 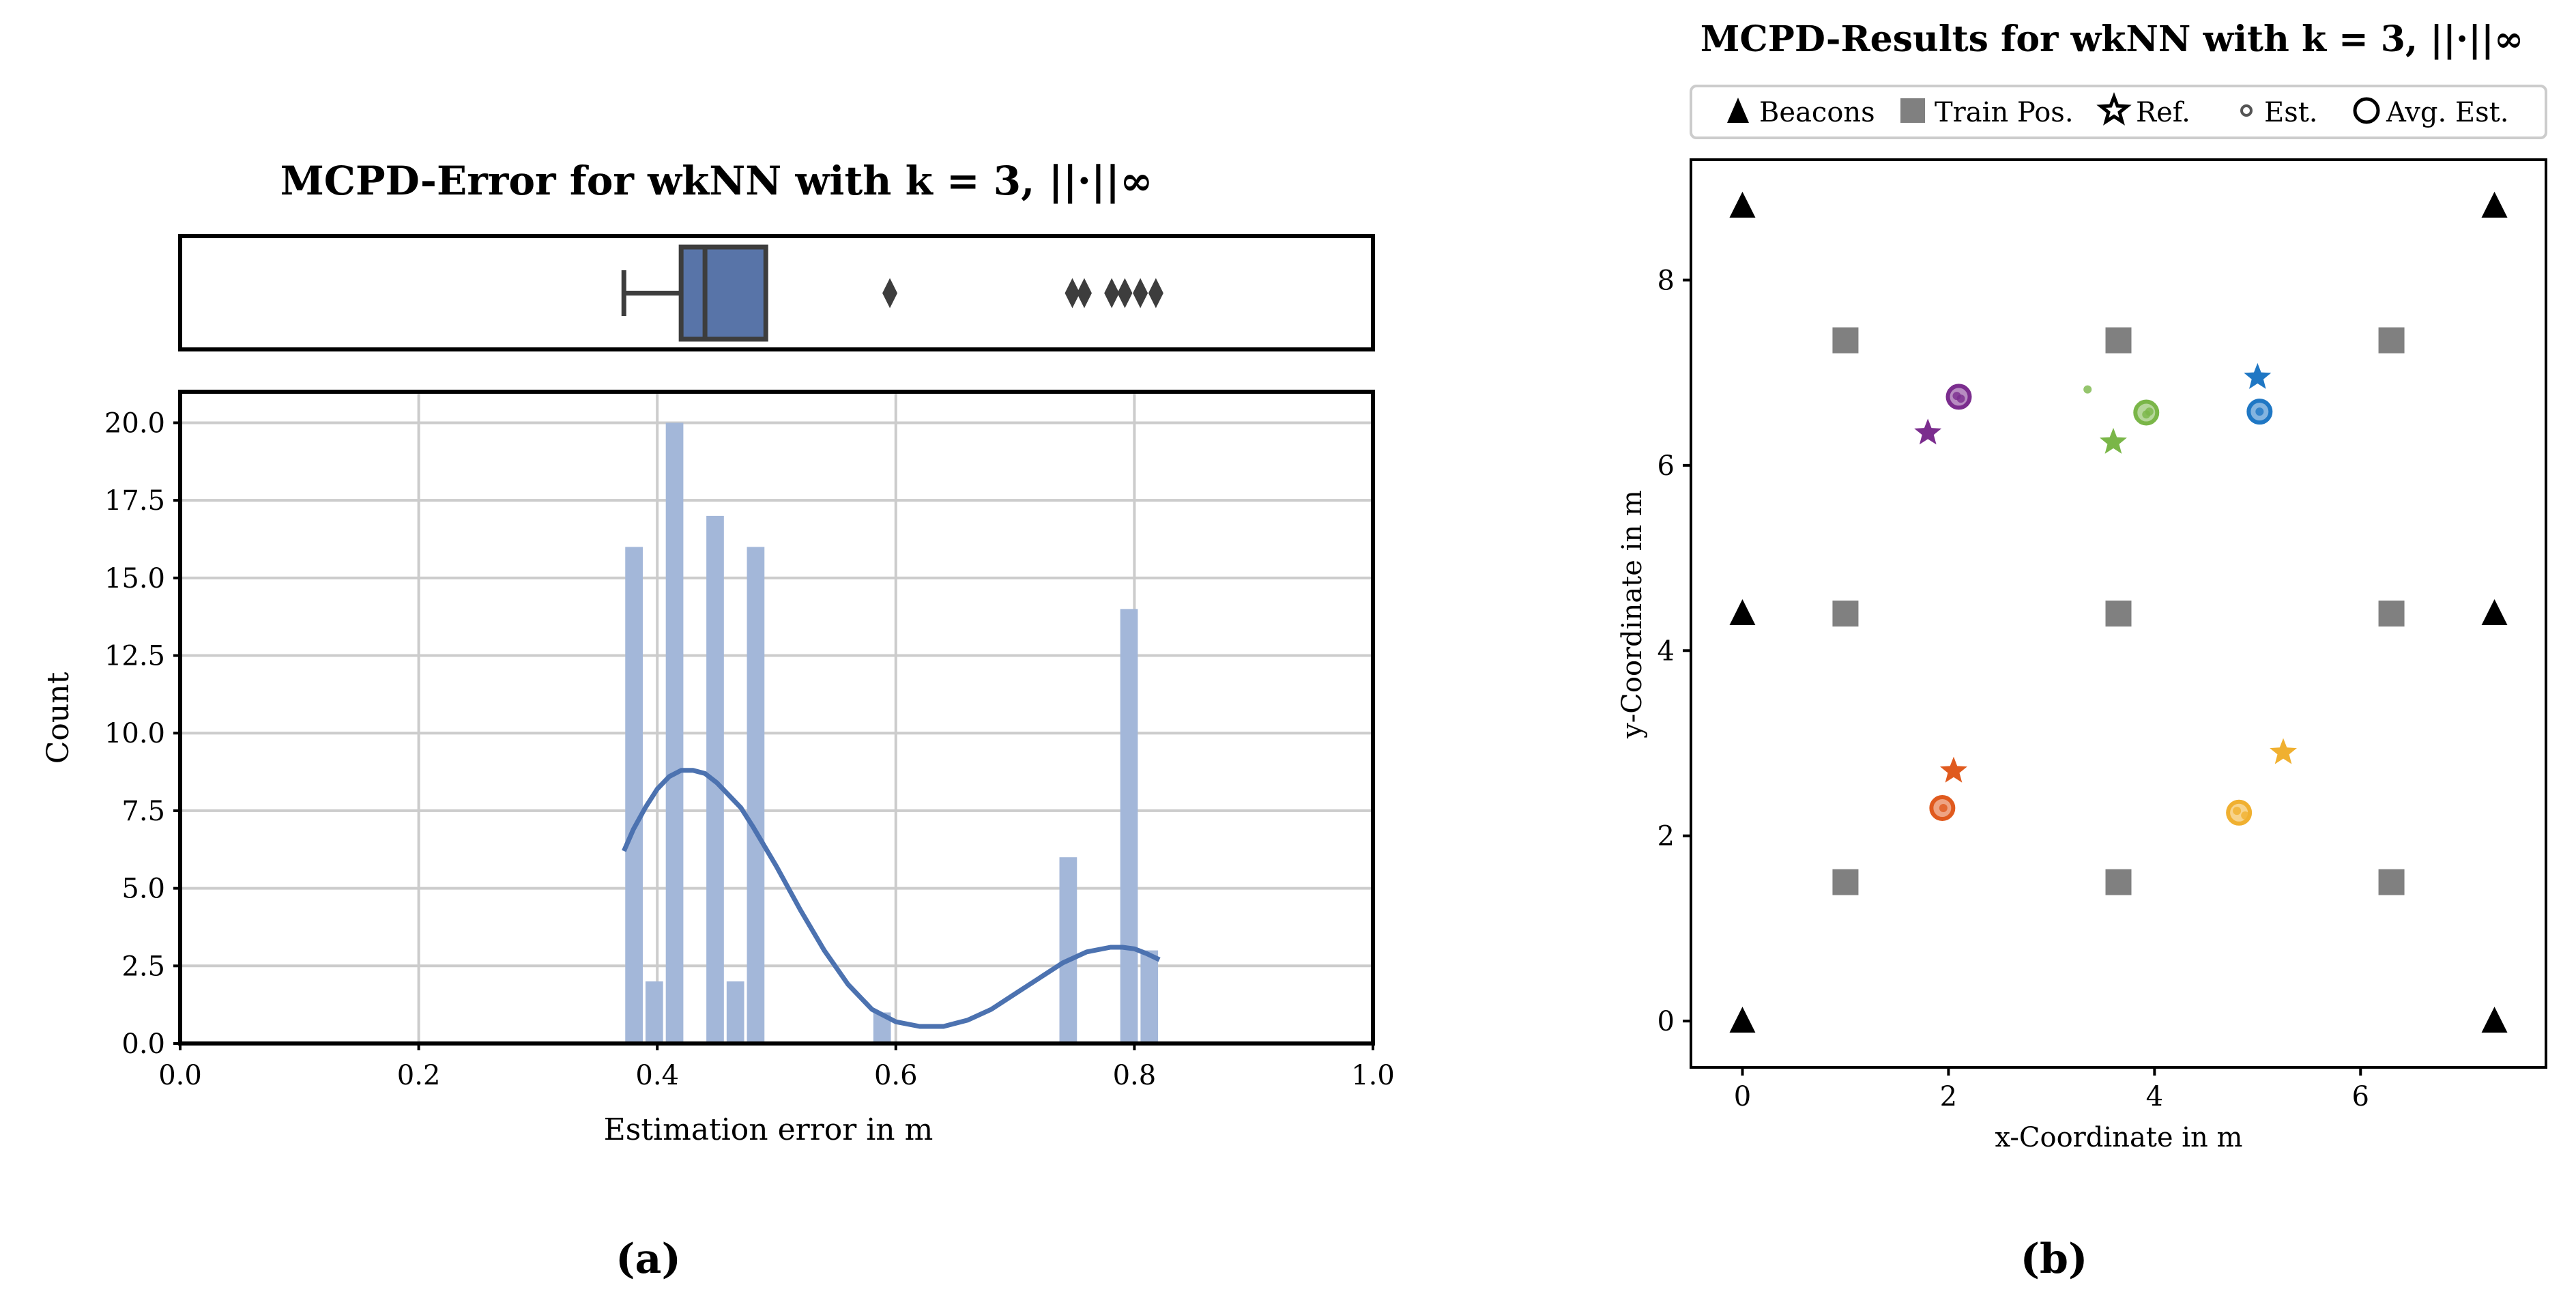 What do you see at coordinates (143, 811) in the screenshot?
I see `y-tick-label: 7.5` at bounding box center [143, 811].